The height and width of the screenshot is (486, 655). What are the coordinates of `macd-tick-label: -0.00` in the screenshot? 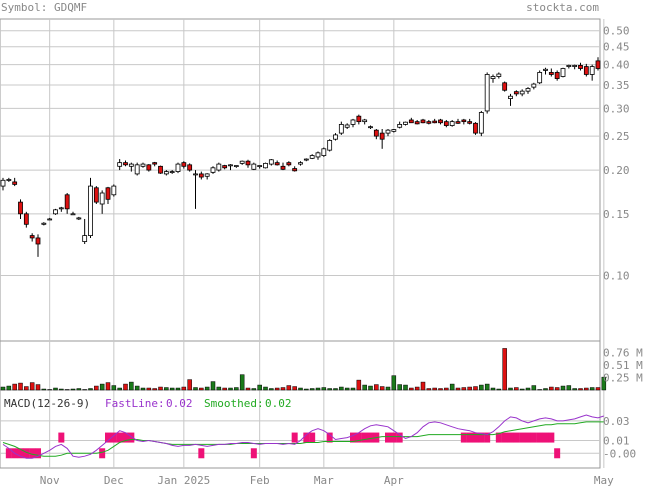 It's located at (619, 453).